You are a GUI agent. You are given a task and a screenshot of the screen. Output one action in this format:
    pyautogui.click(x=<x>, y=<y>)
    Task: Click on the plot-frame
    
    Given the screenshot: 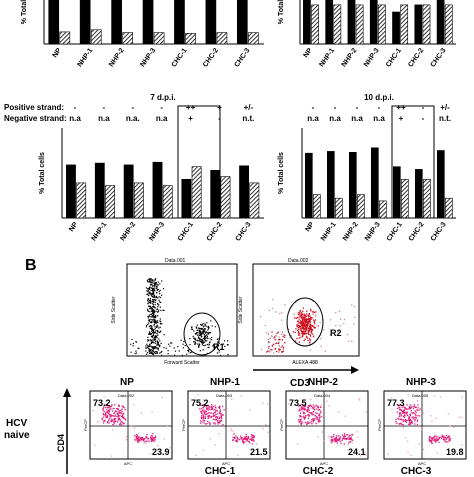 What is the action you would take?
    pyautogui.click(x=425, y=425)
    